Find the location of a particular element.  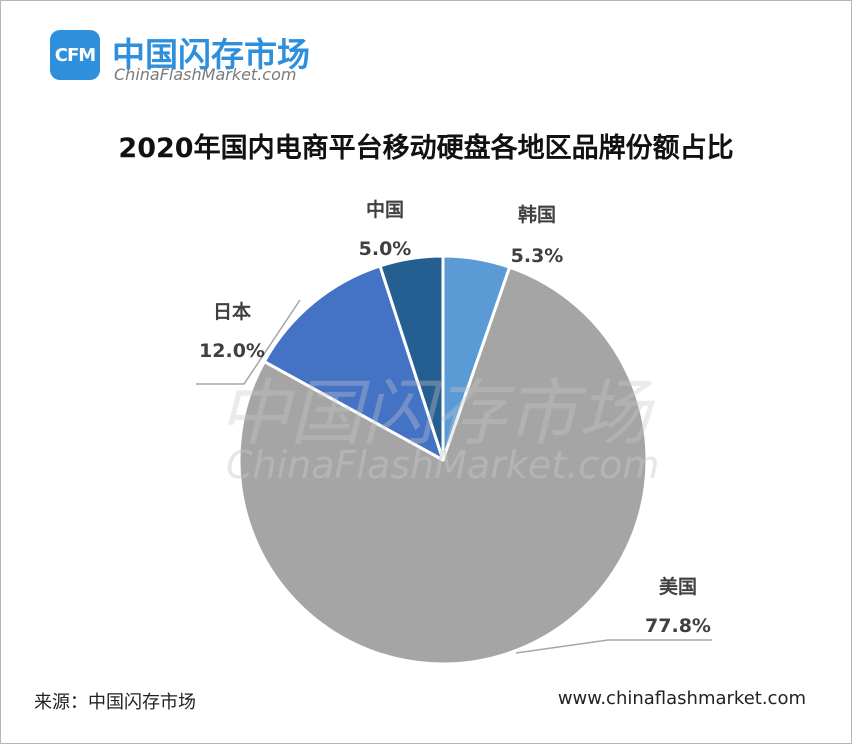

watermark-line2: ChinaFlashMarket.com is located at coordinates (442, 465).